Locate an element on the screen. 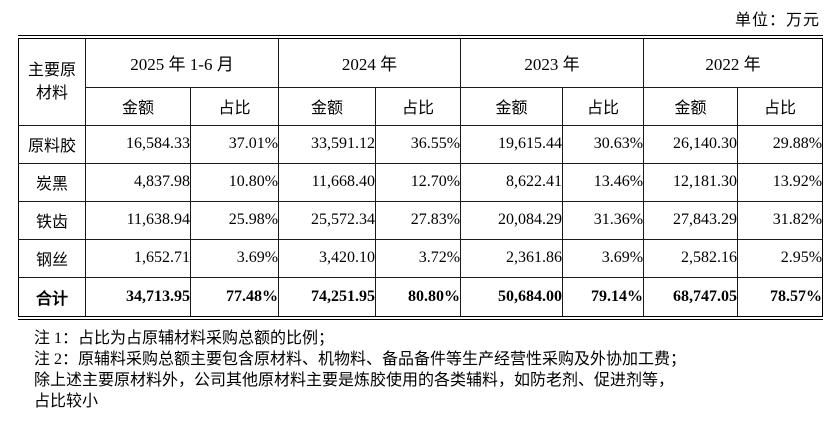 This screenshot has width=831, height=424. ratio-cell: 10.80% is located at coordinates (234, 182).